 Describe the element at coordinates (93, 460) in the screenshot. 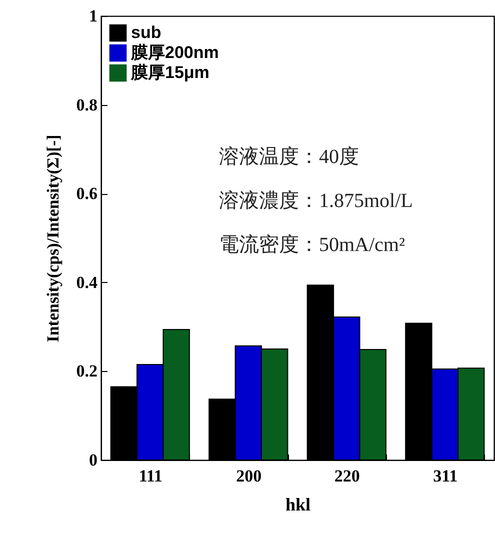

I see `y-tick-label: 0` at that location.